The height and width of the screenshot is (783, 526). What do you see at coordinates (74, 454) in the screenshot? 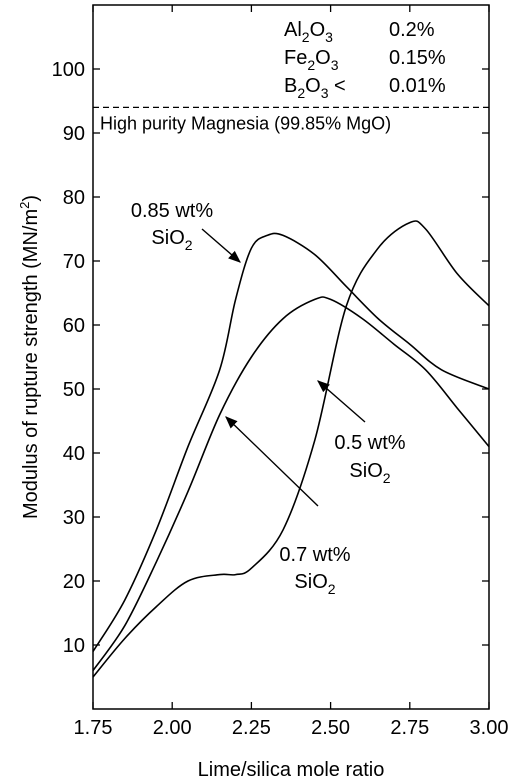
I see `y-tick-label: 40` at bounding box center [74, 454].